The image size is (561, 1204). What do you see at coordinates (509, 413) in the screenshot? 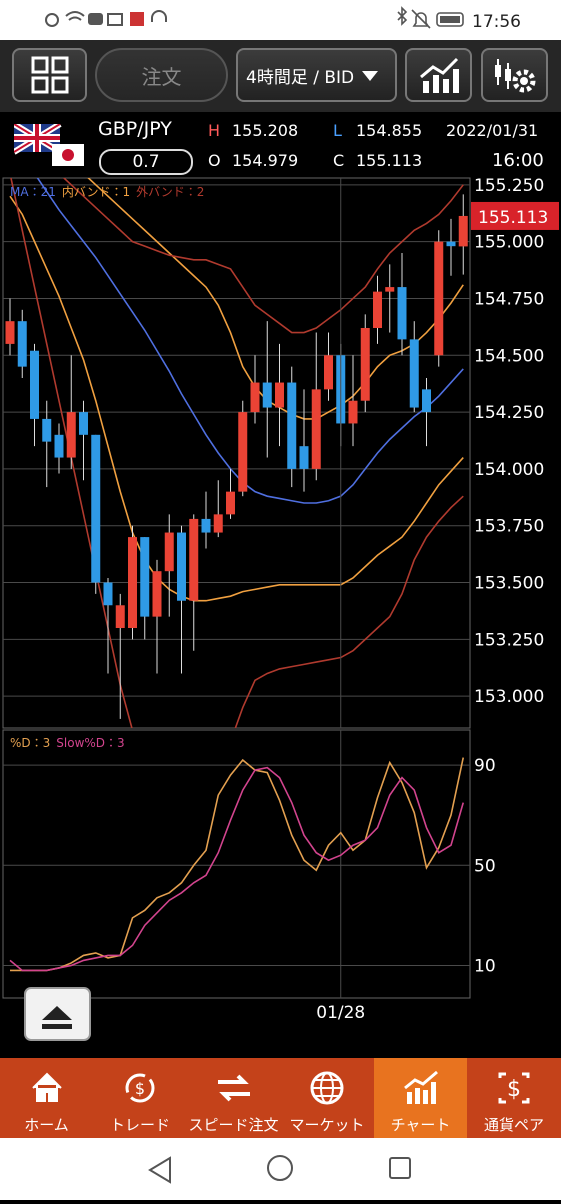
I see `y-tick-label: 154.250` at bounding box center [509, 413].